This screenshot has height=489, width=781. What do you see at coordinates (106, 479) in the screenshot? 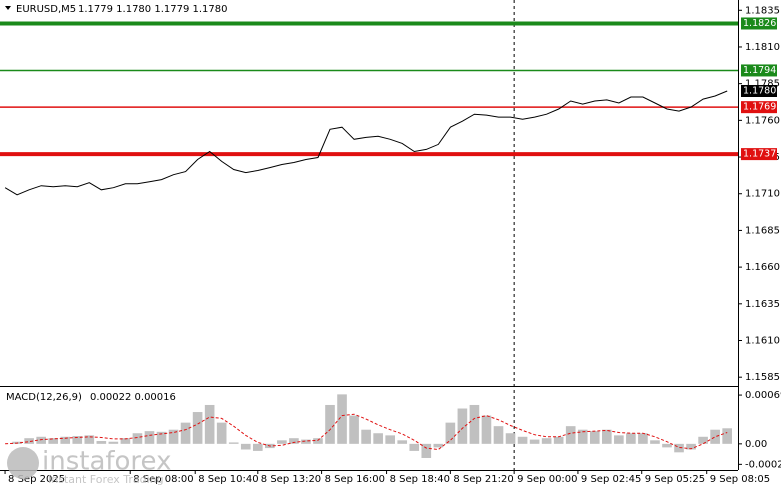
I see `tagline: Instant Forex Trading` at bounding box center [106, 479].